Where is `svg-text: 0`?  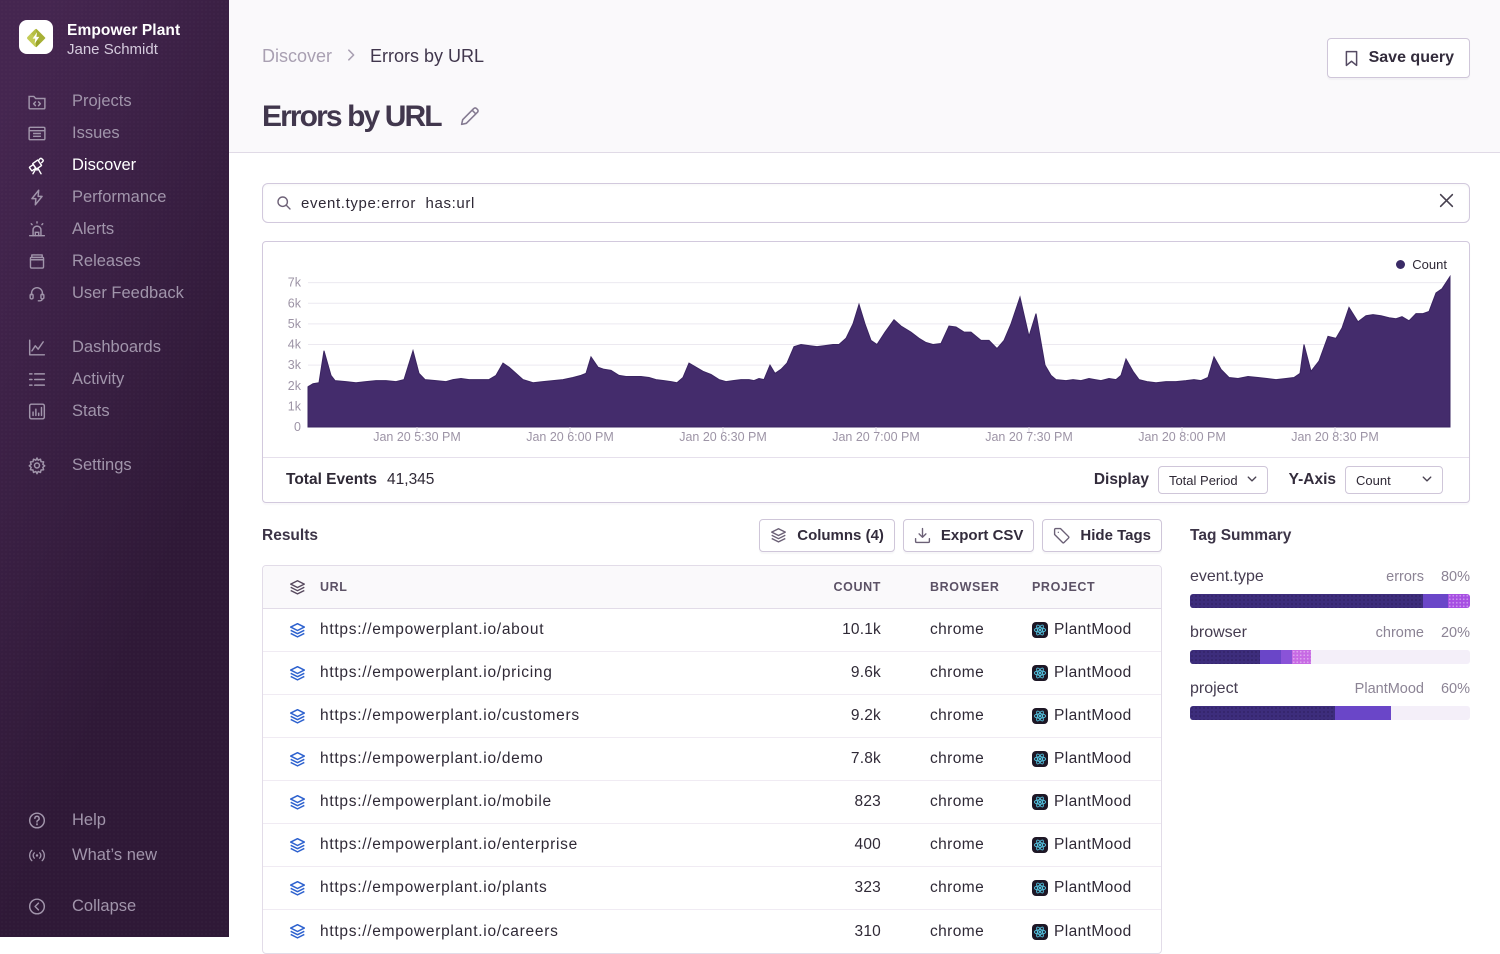 svg-text: 0 is located at coordinates (297, 427).